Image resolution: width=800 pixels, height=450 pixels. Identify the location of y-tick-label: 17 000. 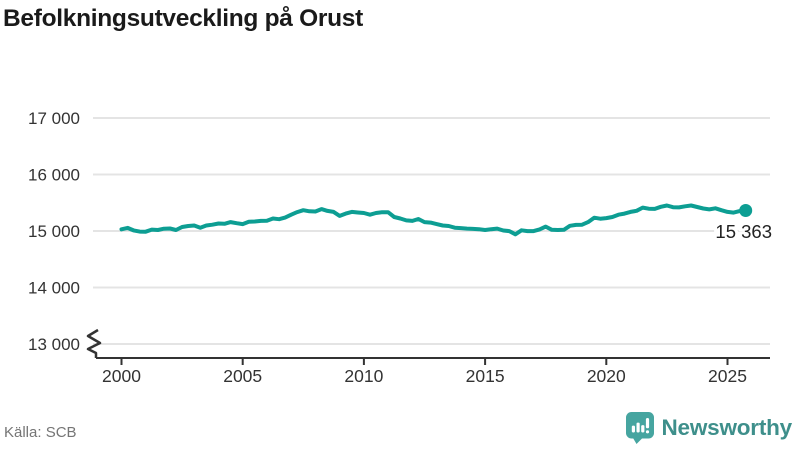
(54, 118).